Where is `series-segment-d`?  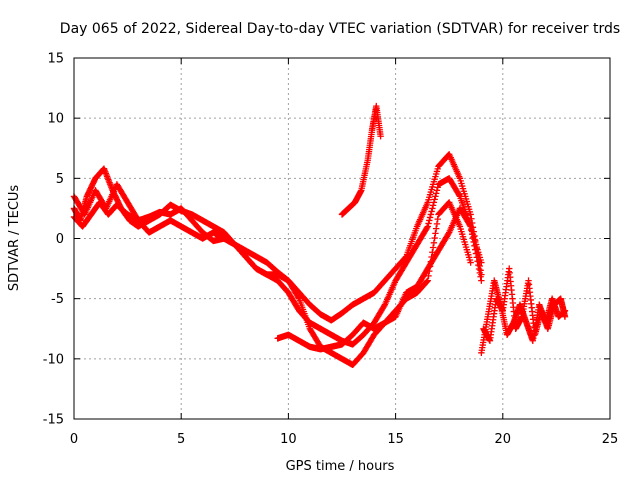 series-segment-d is located at coordinates (379, 279).